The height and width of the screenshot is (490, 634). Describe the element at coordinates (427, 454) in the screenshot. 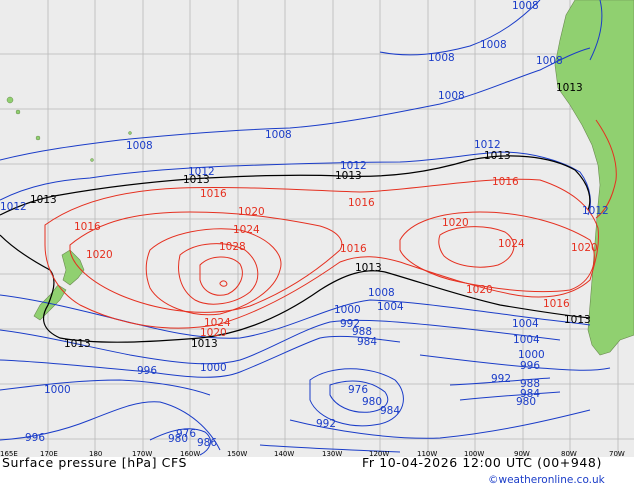

I see `longitude-tick: 110W` at that location.